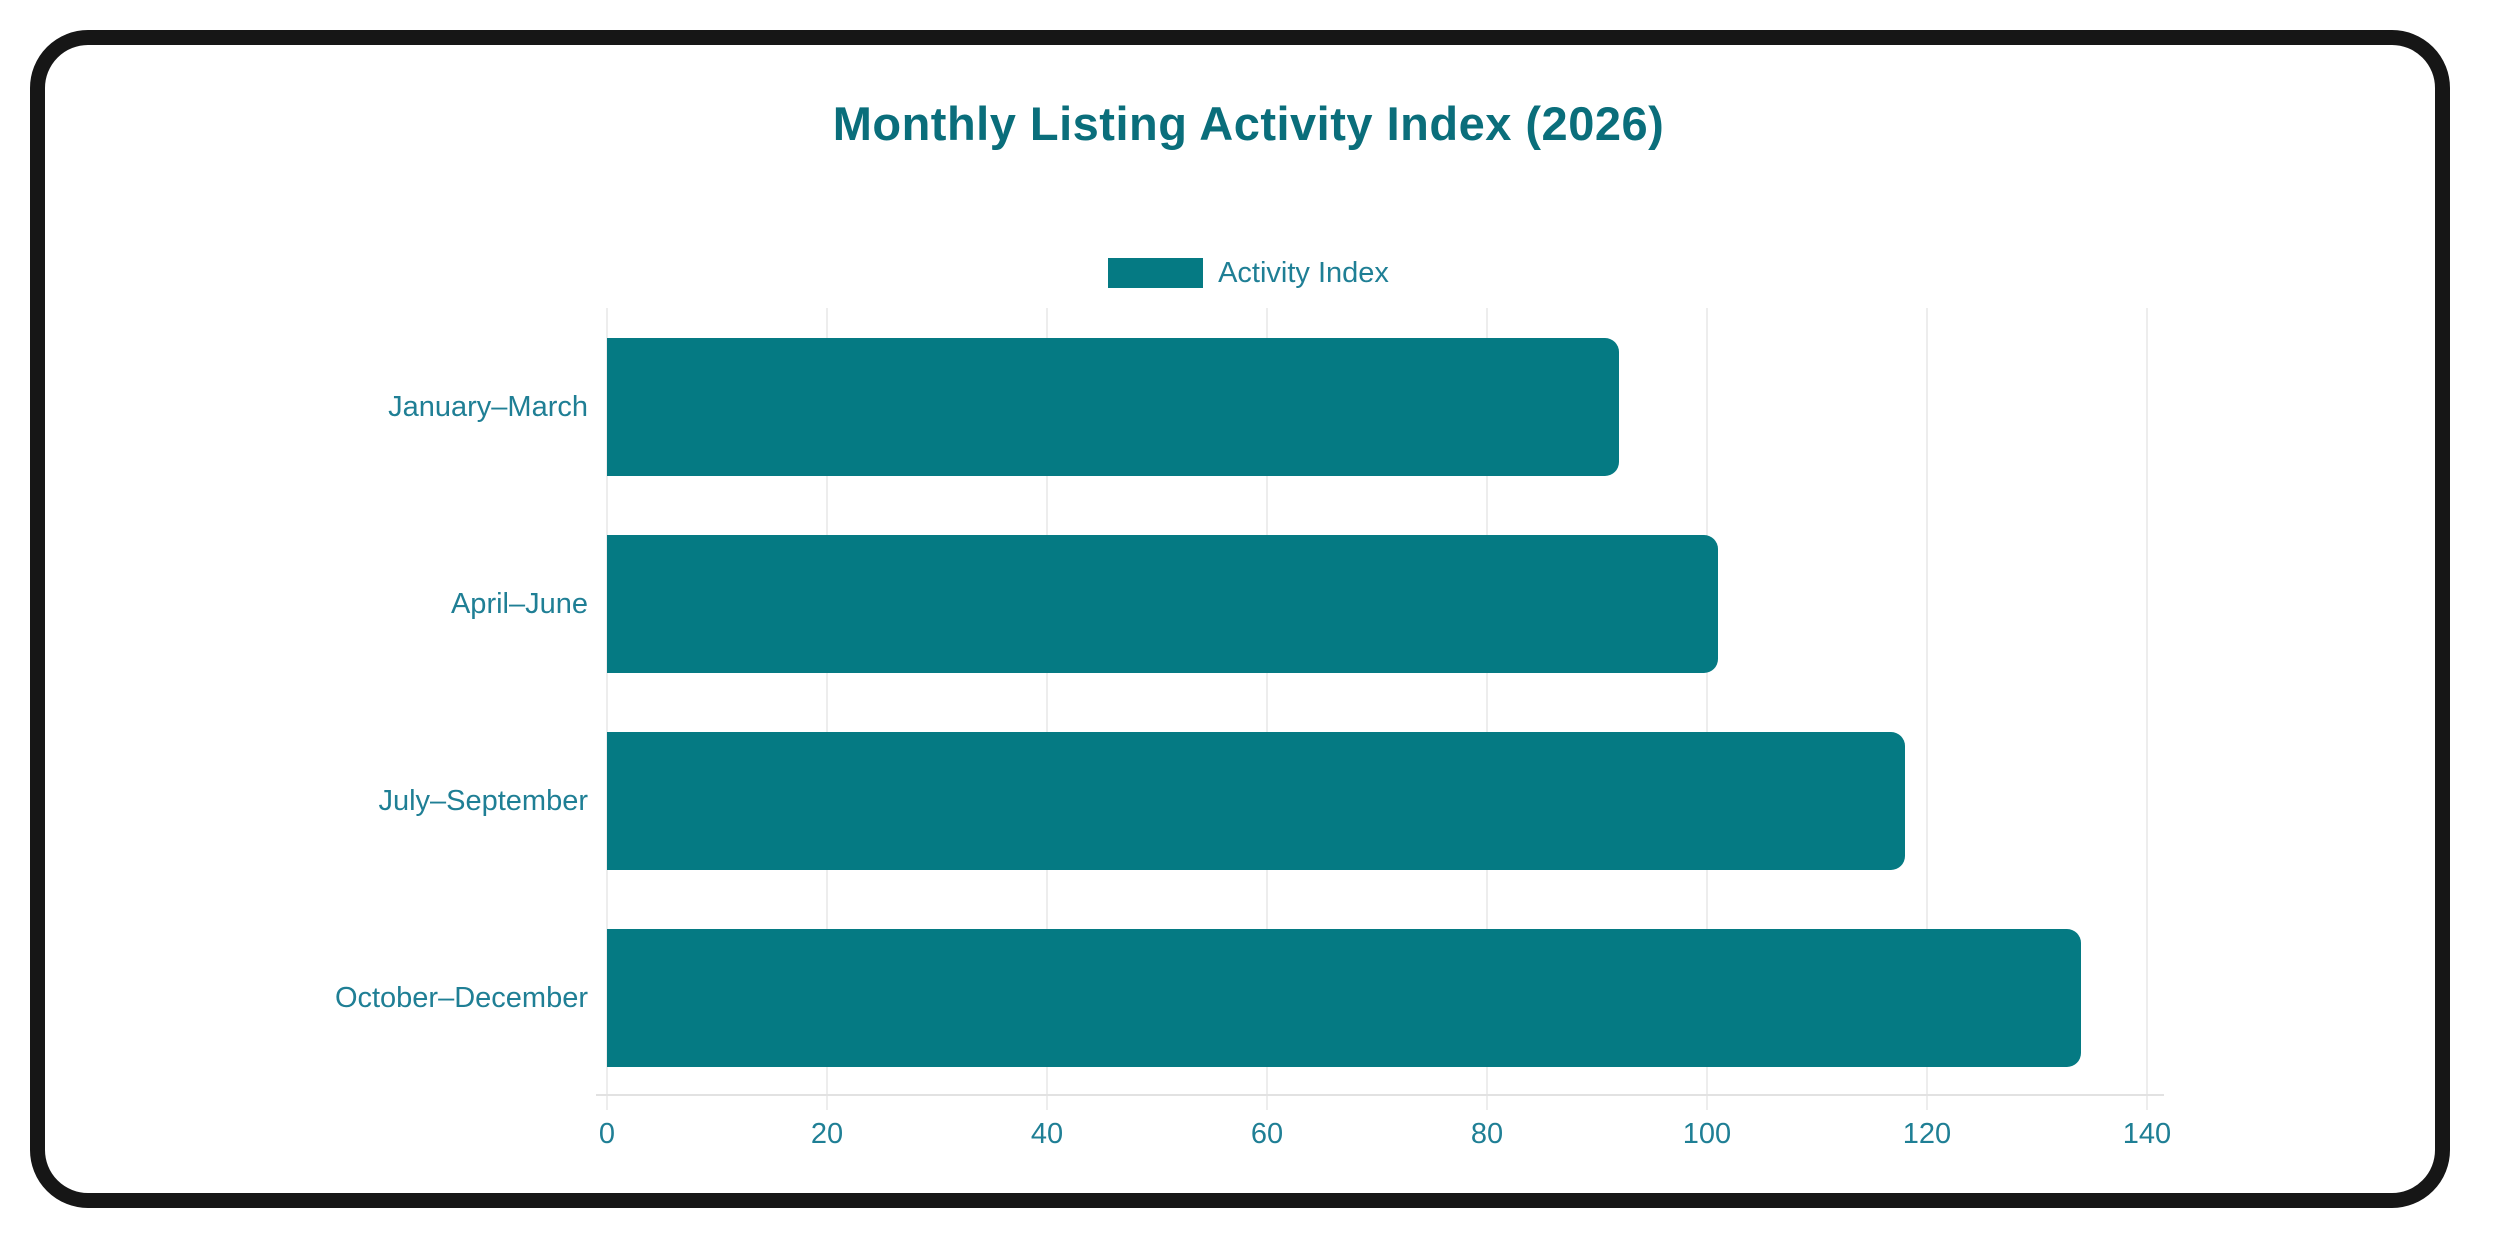  What do you see at coordinates (1487, 1134) in the screenshot?
I see `x-axis-tick-label: 80` at bounding box center [1487, 1134].